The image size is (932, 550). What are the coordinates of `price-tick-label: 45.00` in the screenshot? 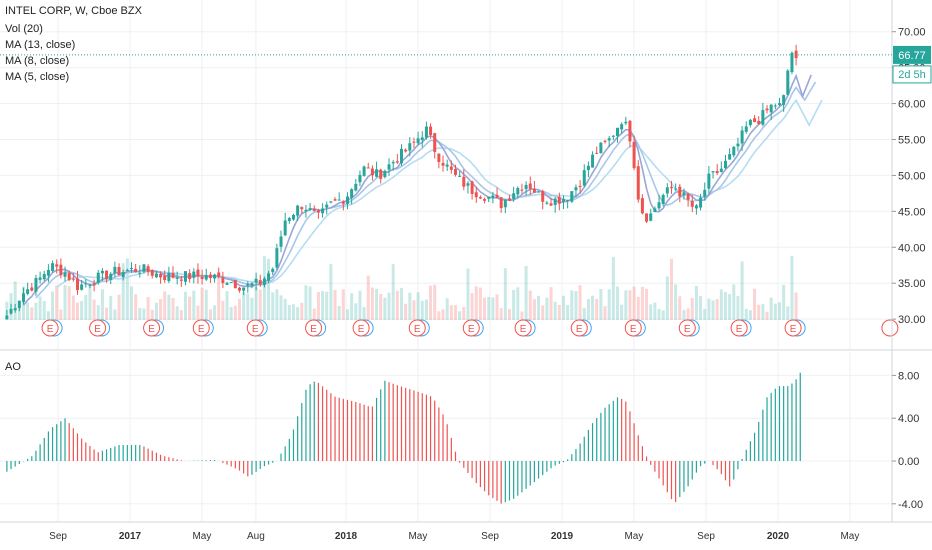 It's located at (912, 212).